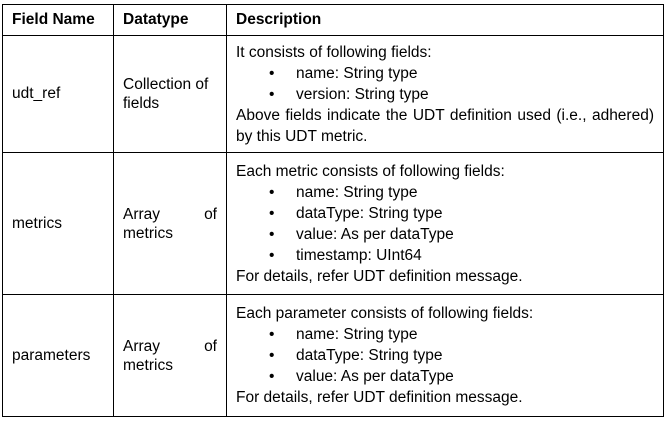 Image resolution: width=666 pixels, height=426 pixels. What do you see at coordinates (362, 94) in the screenshot?
I see `bullet-text: version: String type` at bounding box center [362, 94].